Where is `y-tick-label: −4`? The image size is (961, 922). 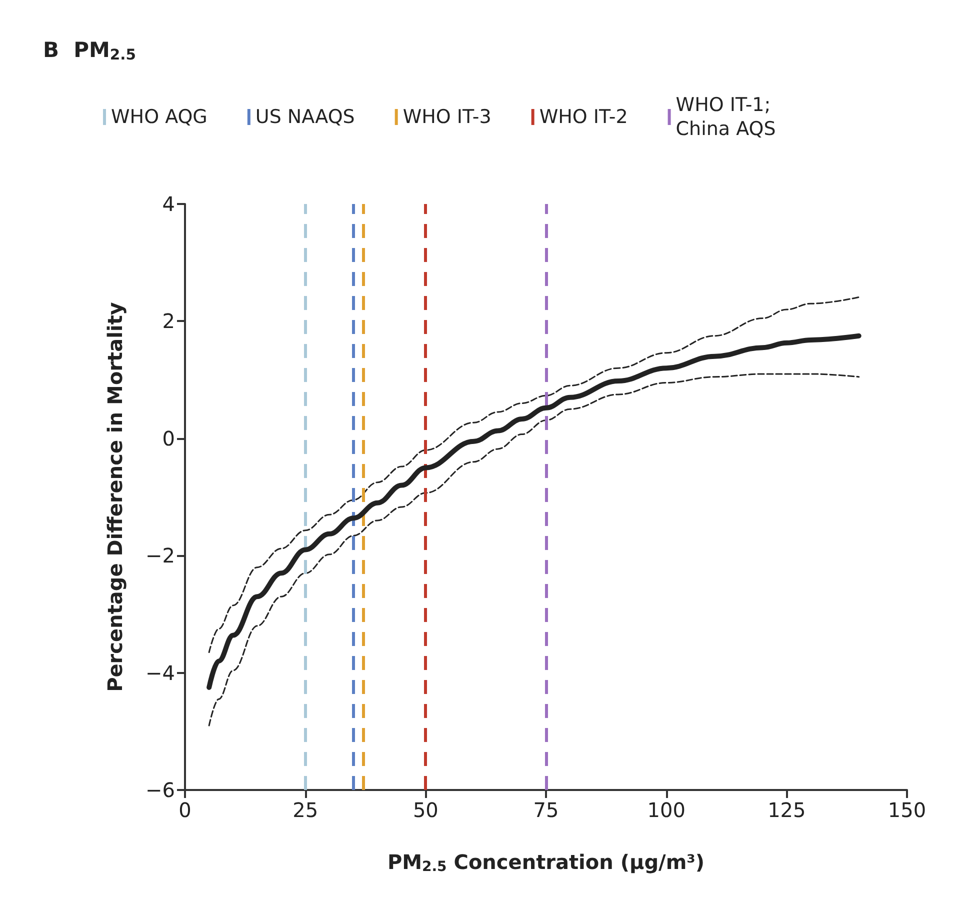
y-tick-label: −4 is located at coordinates (160, 672).